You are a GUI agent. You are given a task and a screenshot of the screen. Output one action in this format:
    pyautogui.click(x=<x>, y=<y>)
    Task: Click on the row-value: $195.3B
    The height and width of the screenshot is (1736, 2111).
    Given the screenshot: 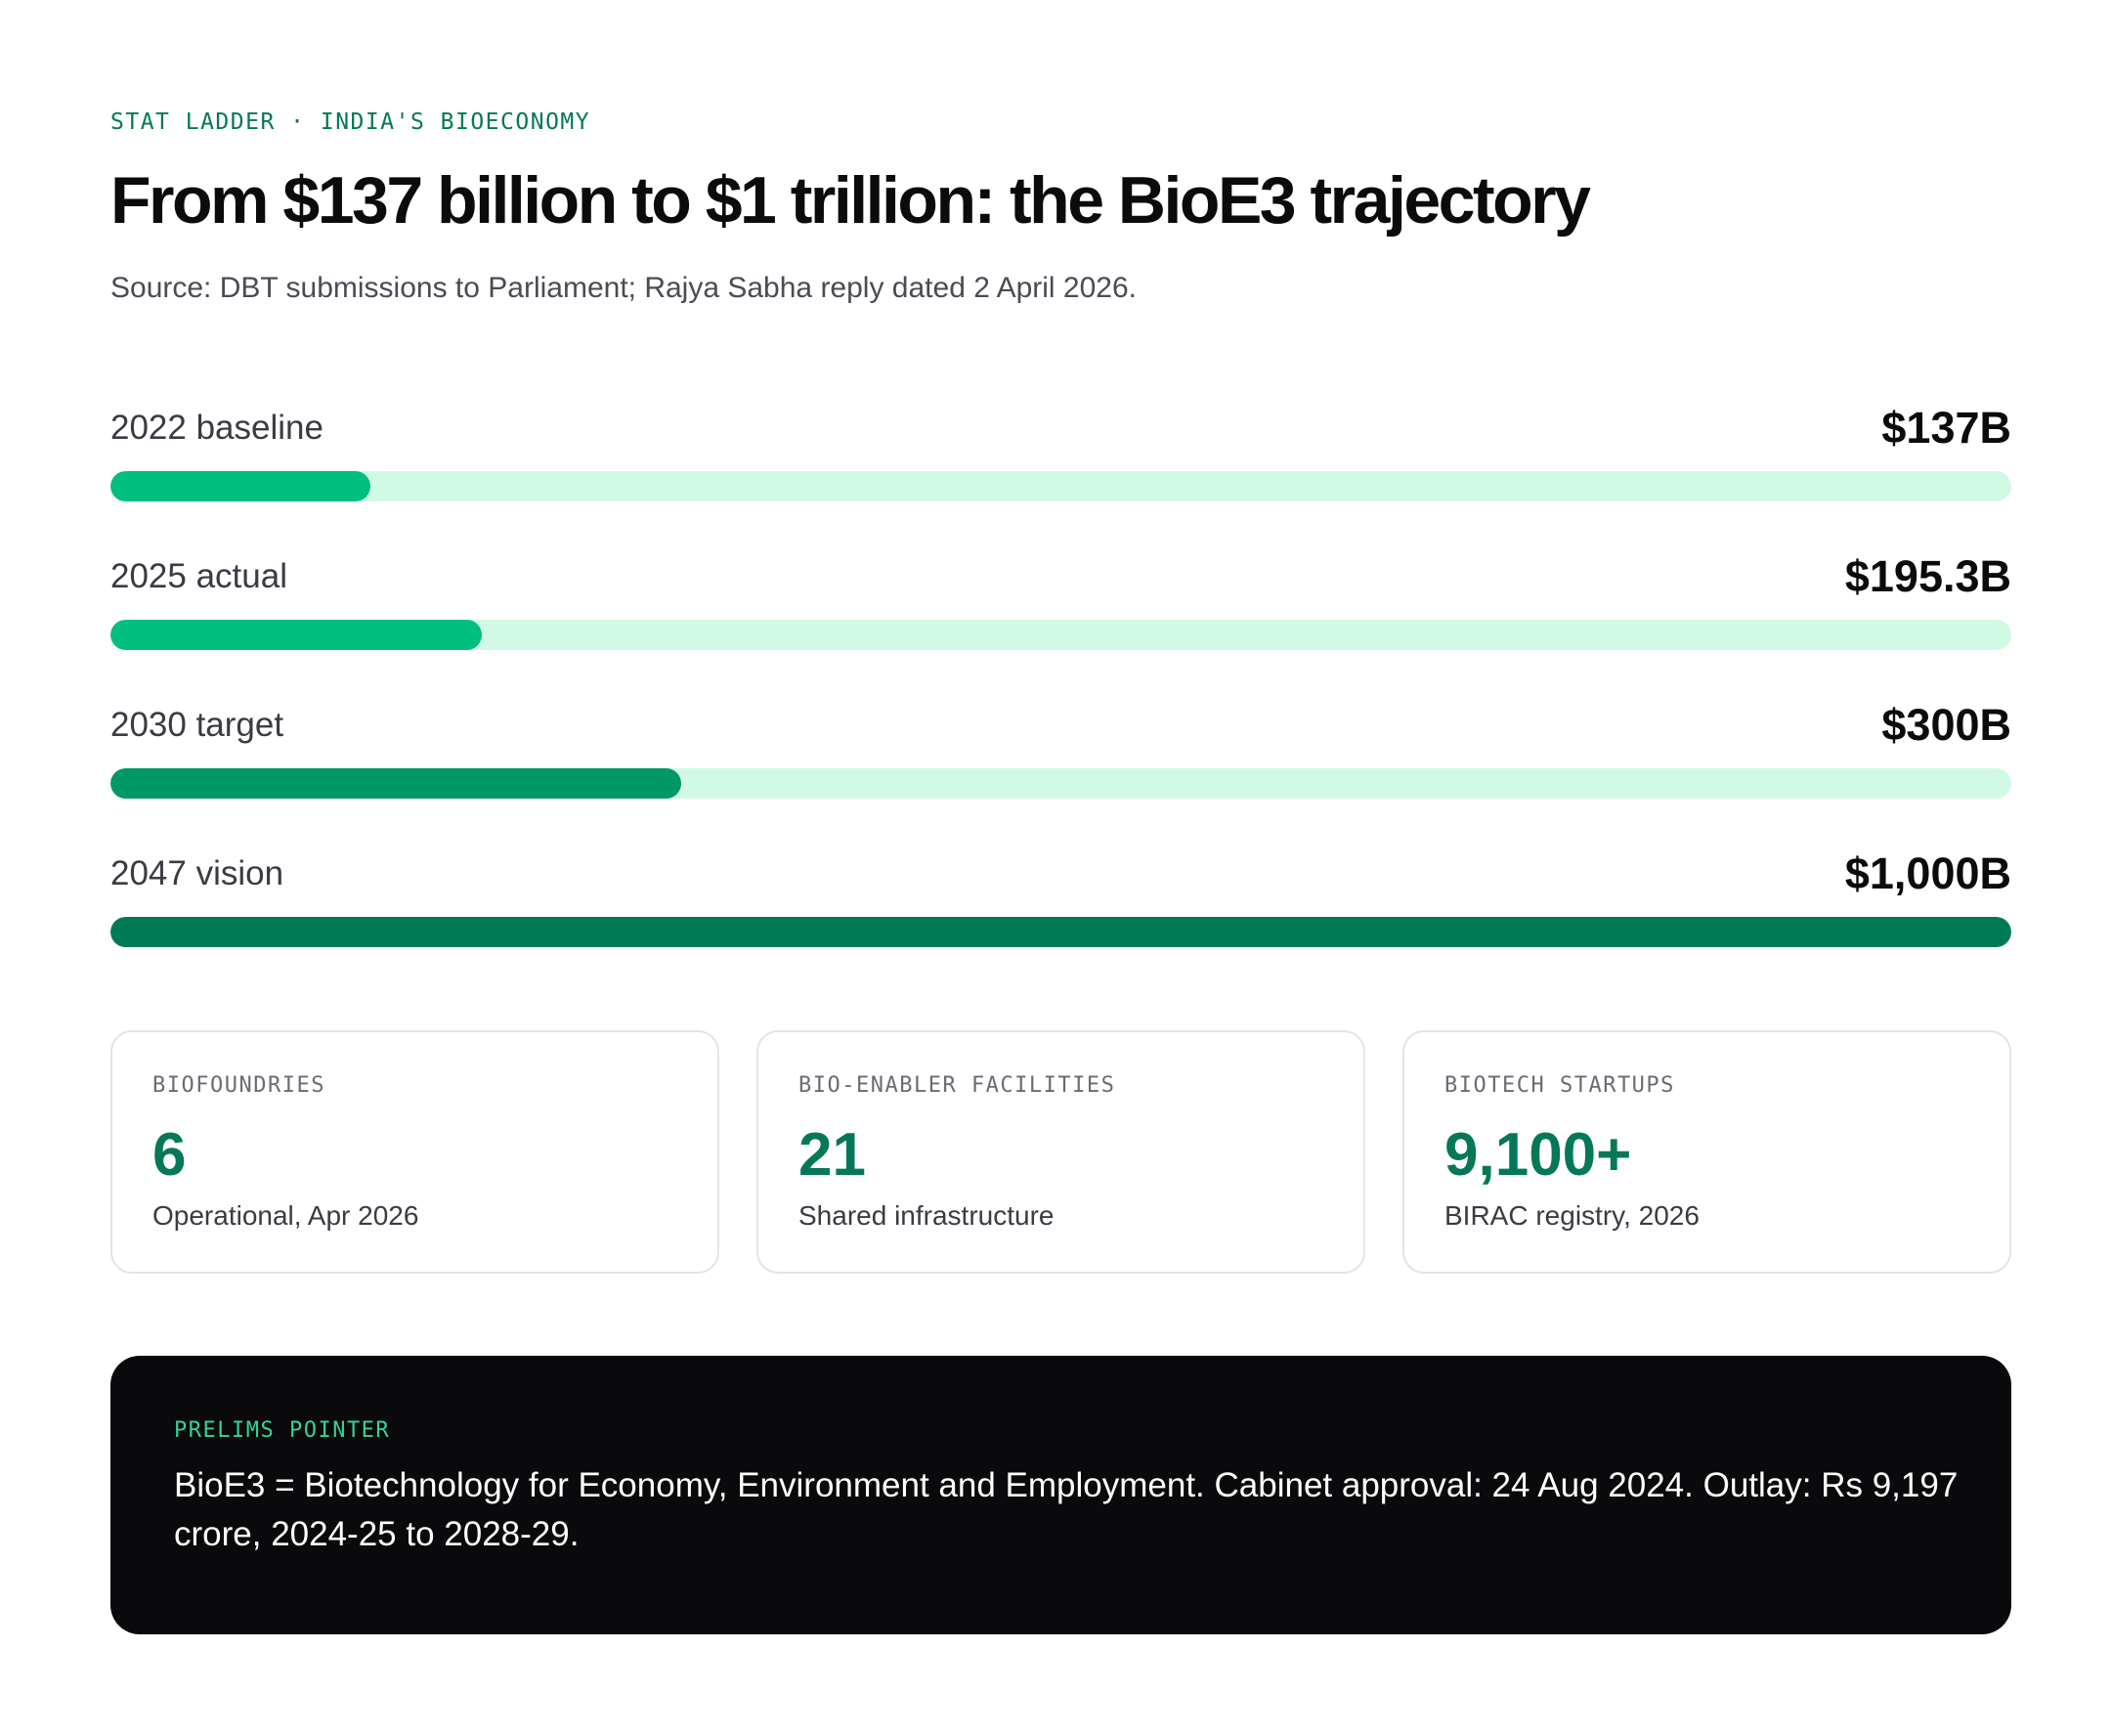 What is the action you would take?
    pyautogui.click(x=1928, y=576)
    